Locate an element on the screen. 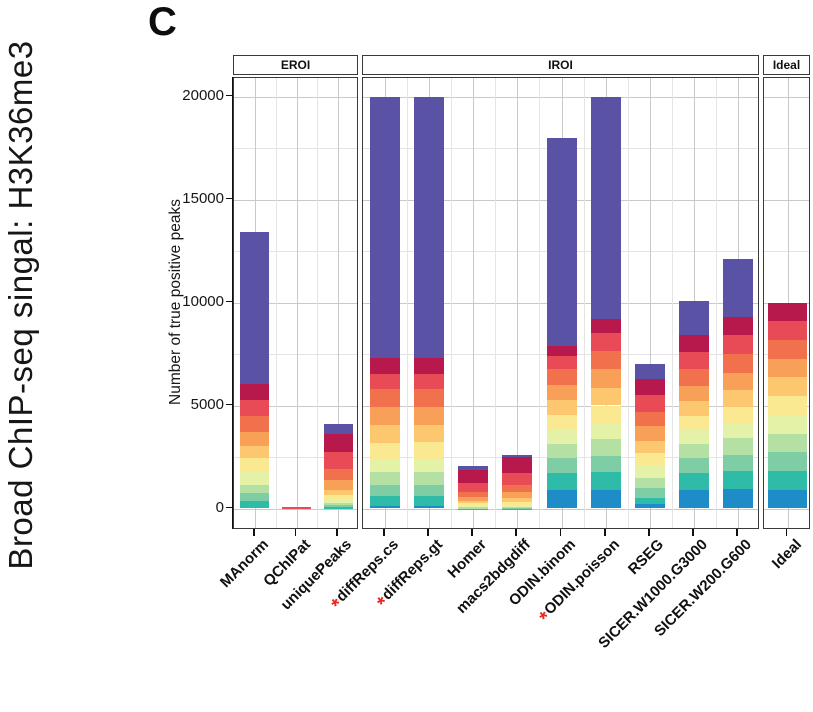 The width and height of the screenshot is (813, 712). facet-strip: EROI is located at coordinates (295, 65).